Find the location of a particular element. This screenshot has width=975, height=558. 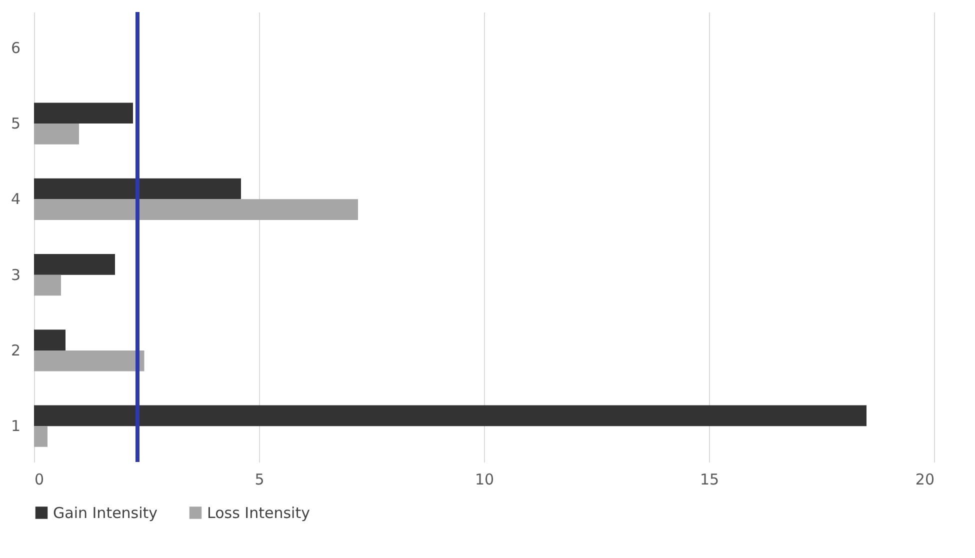

legend-label: Loss Intensity is located at coordinates (258, 513).